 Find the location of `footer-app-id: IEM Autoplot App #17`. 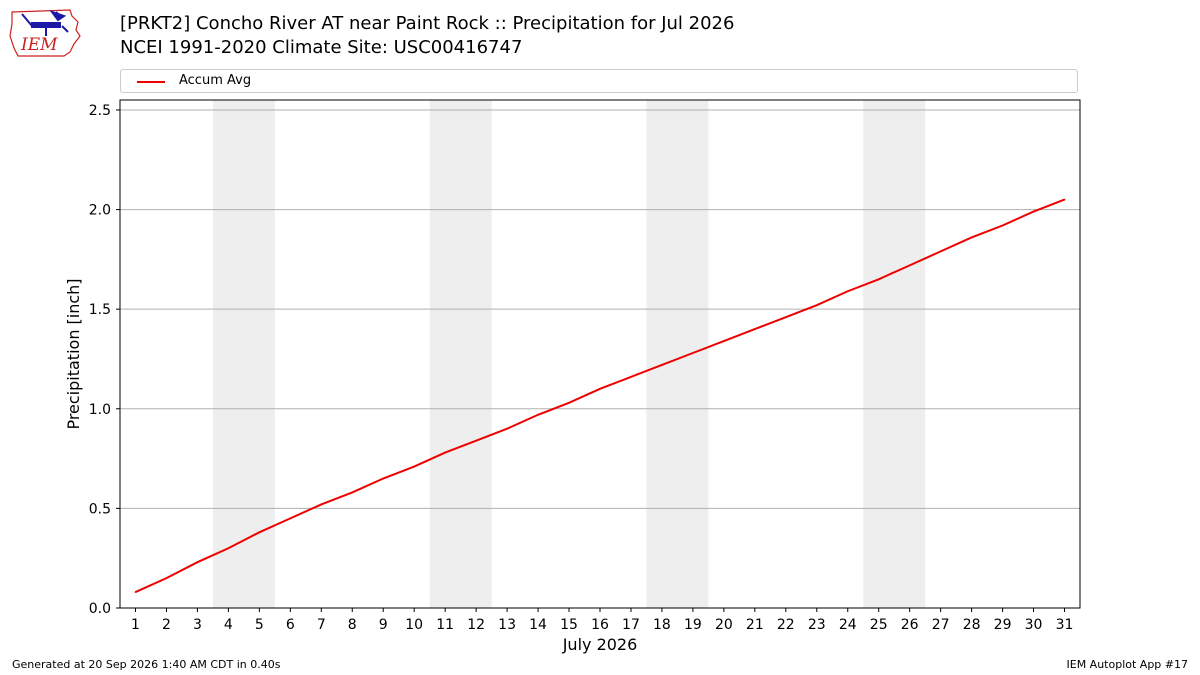

footer-app-id: IEM Autoplot App #17 is located at coordinates (1127, 664).